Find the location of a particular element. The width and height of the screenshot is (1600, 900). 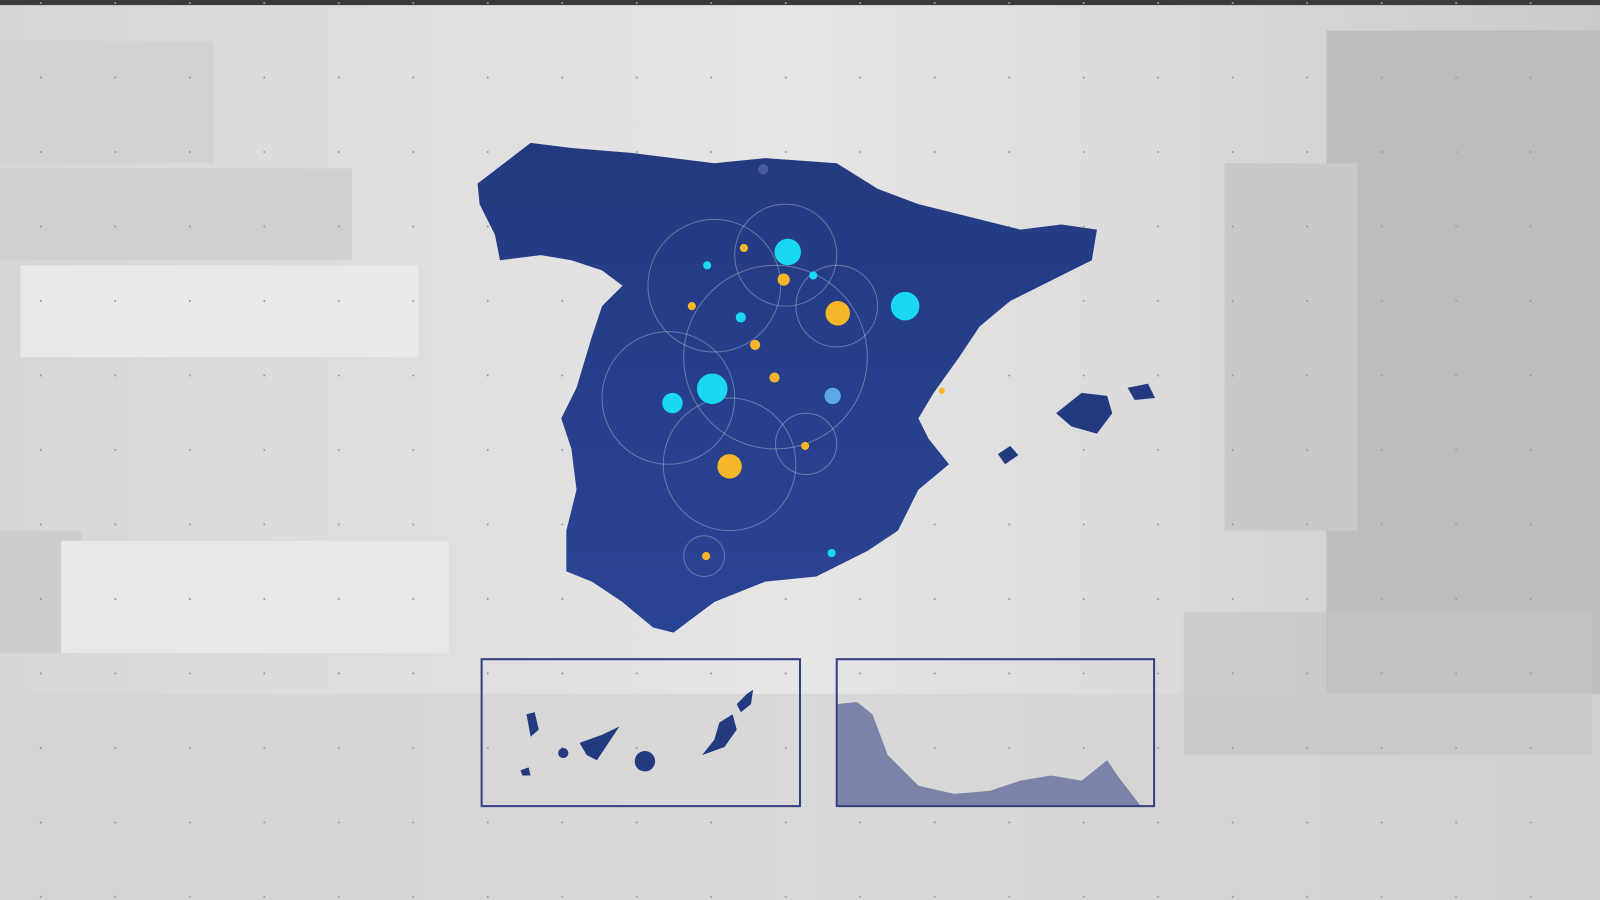

ceuta-melilla-inset is located at coordinates (995, 733).